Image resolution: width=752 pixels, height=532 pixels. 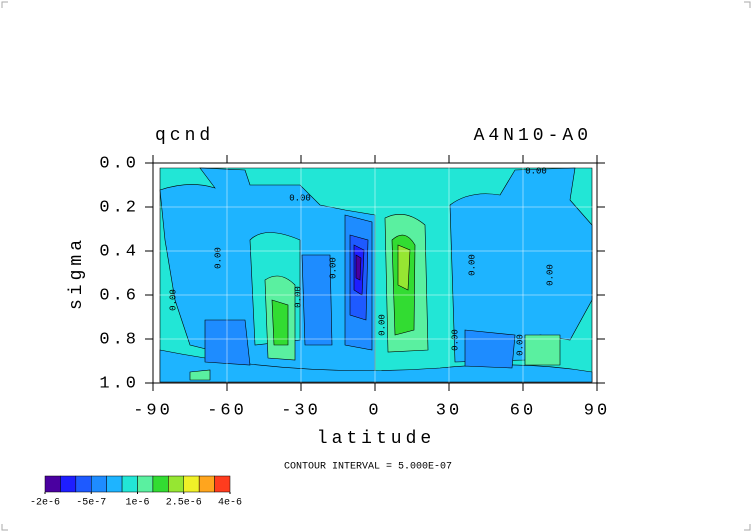 I want to click on contour-info: CONTOUR INTERVAL = 5.000E-07, so click(x=368, y=467).